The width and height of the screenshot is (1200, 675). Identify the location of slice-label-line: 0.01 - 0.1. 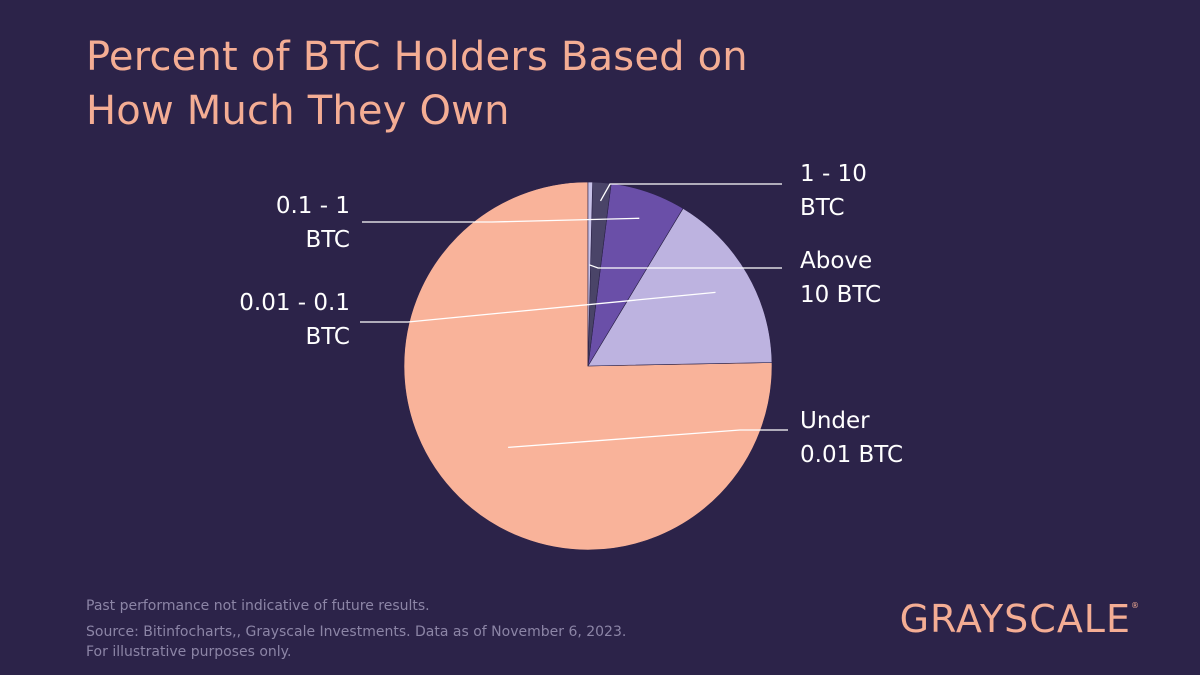
(294, 303).